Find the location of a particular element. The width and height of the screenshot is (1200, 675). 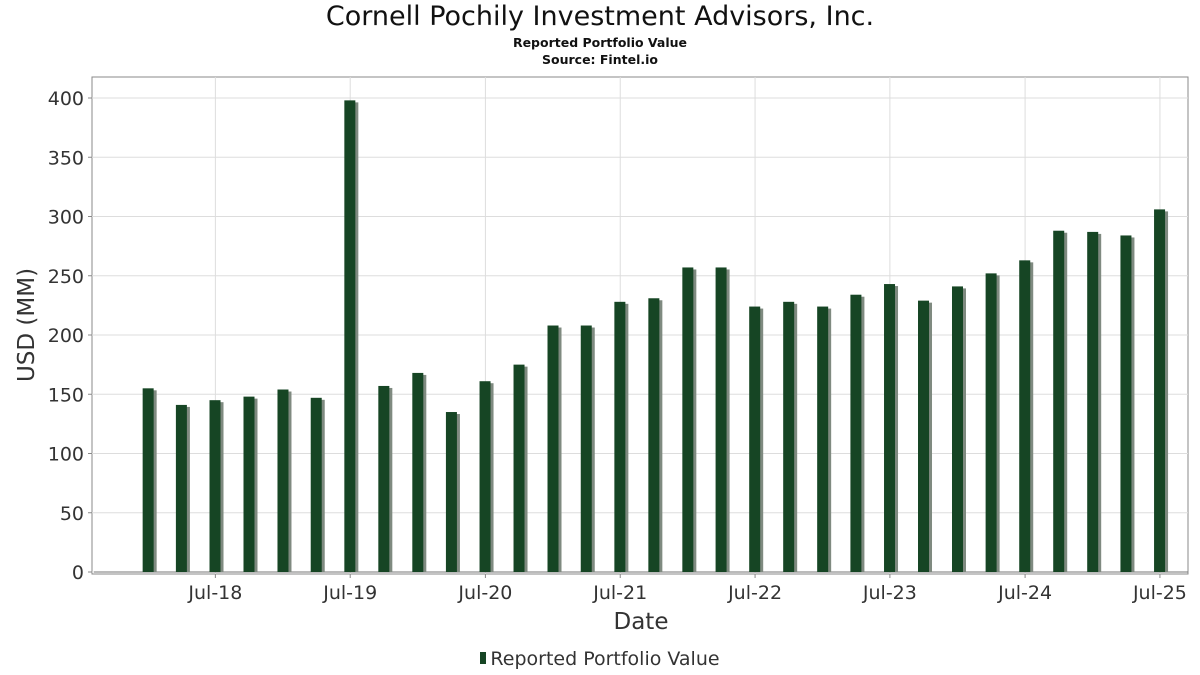

y-tick-label: 50 is located at coordinates (72, 514).